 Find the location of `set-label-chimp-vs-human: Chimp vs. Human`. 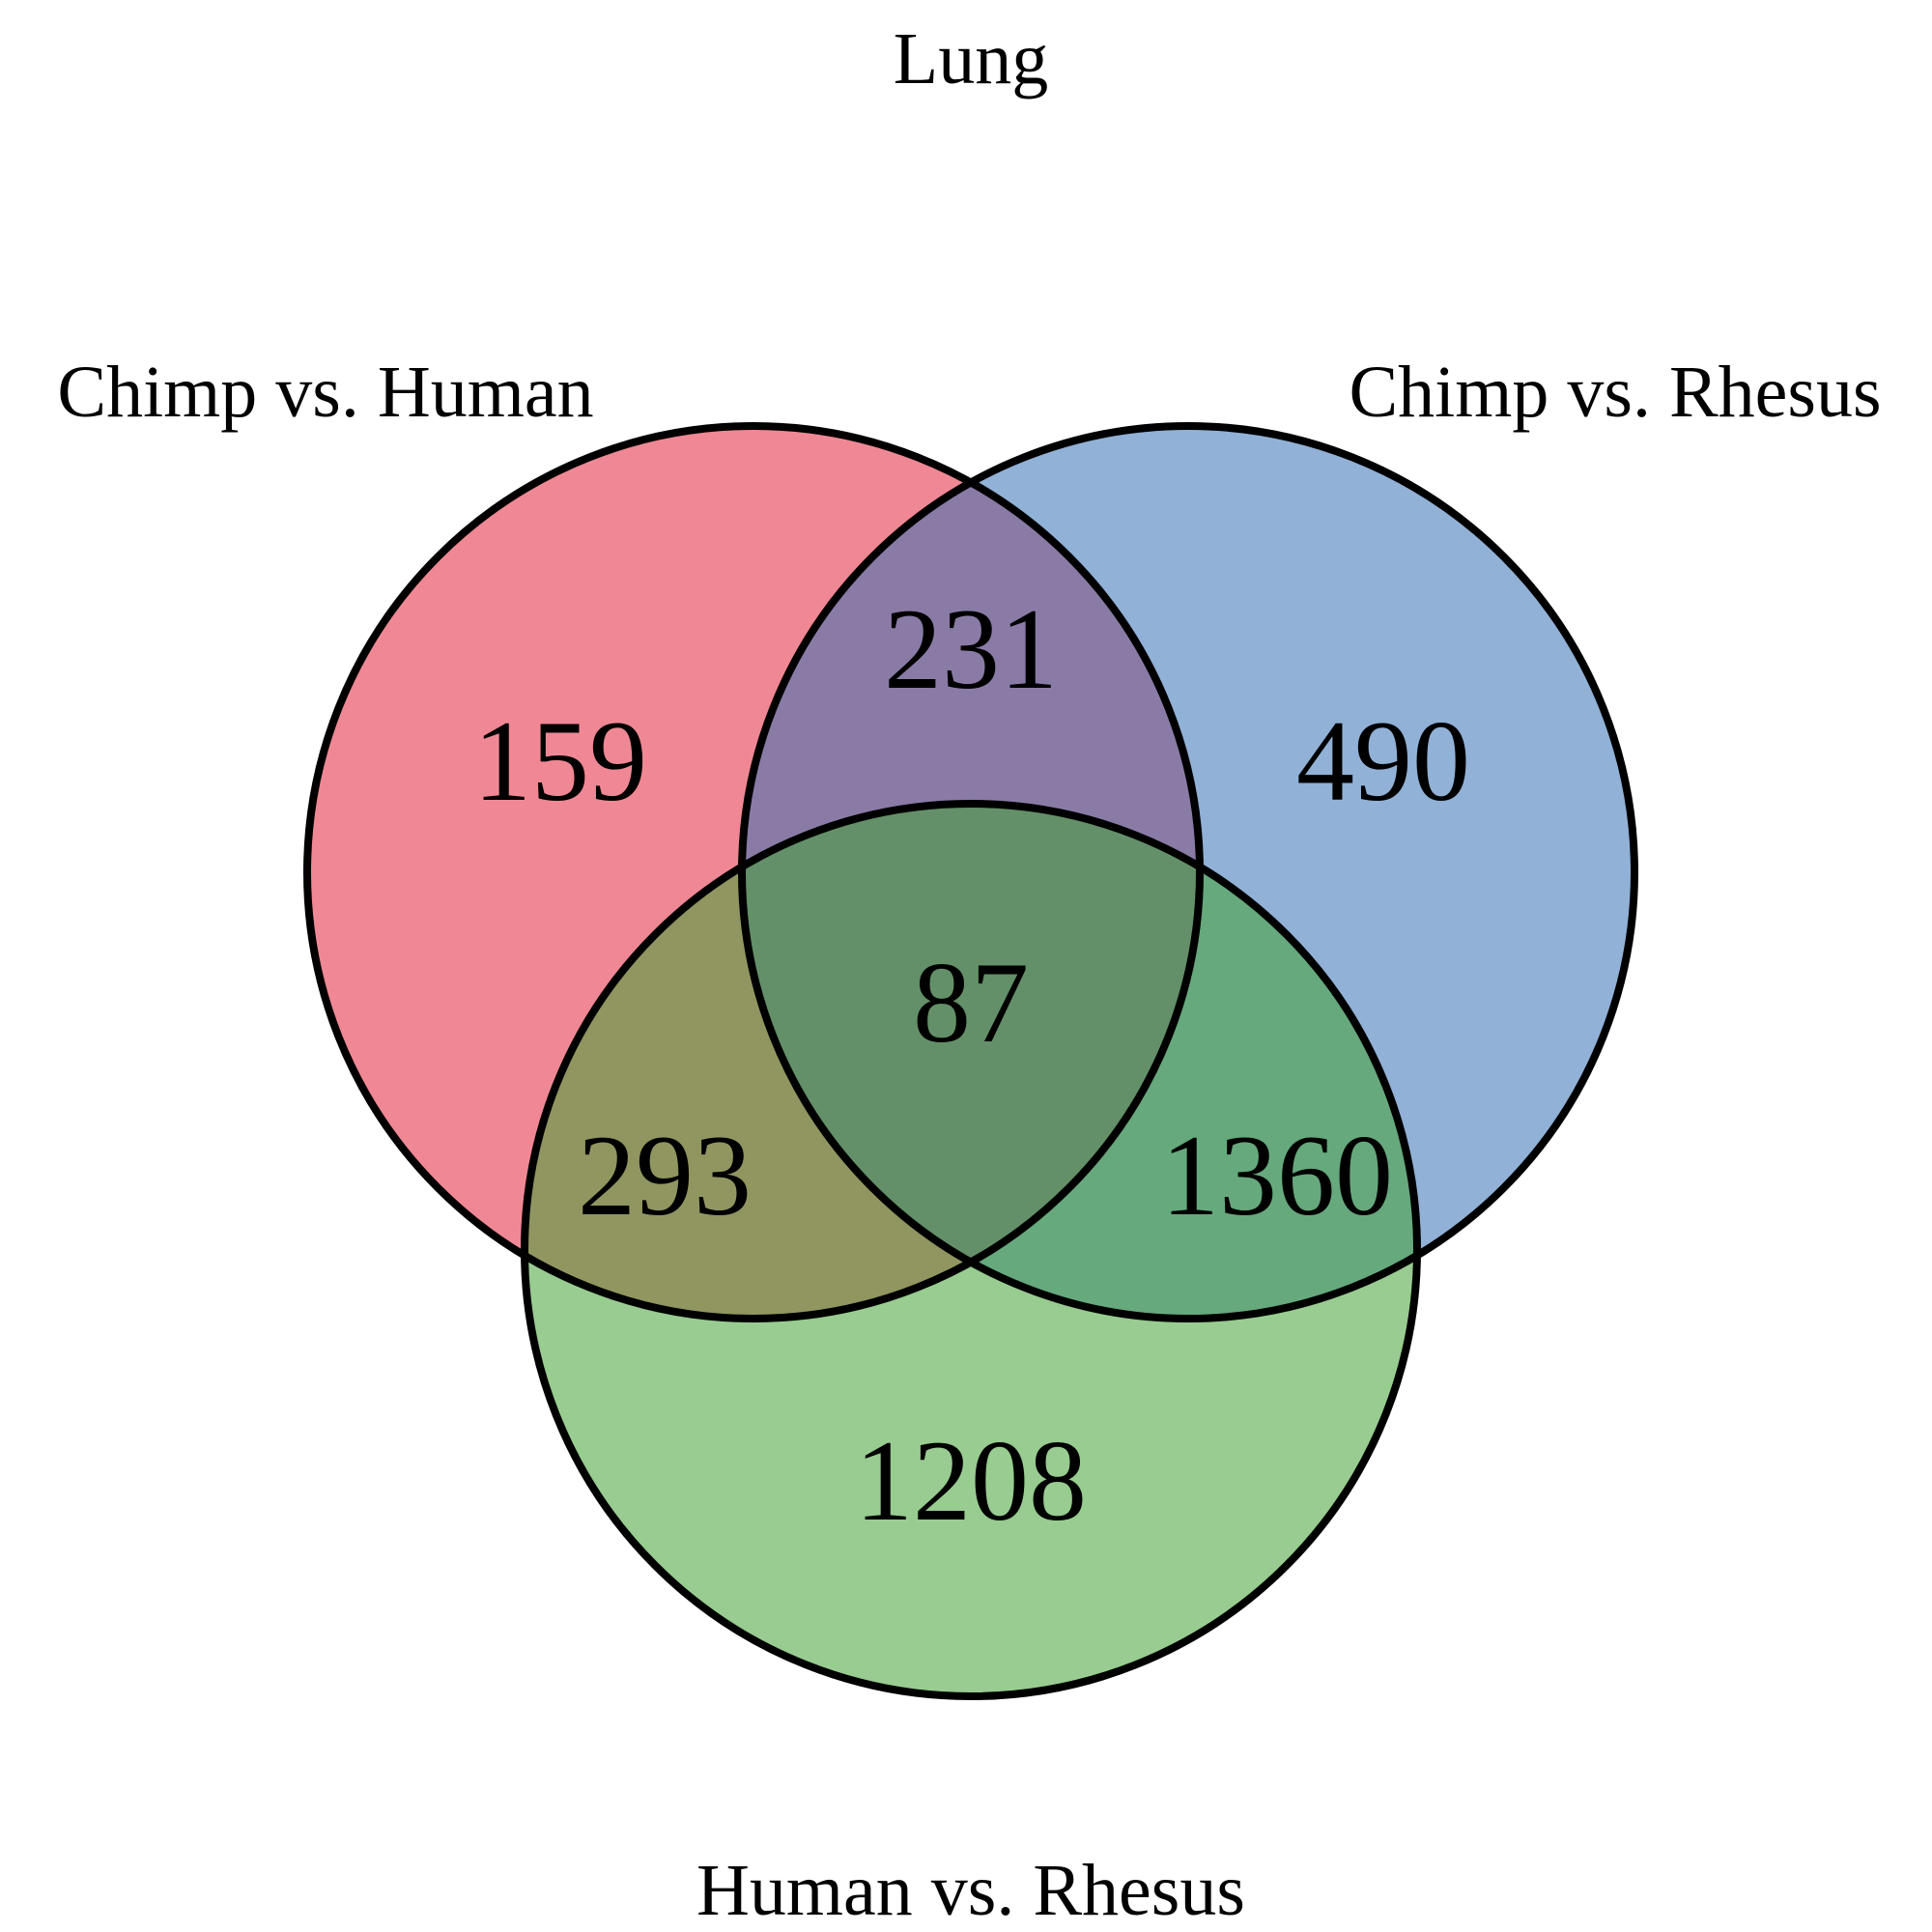

set-label-chimp-vs-human: Chimp vs. Human is located at coordinates (325, 392).